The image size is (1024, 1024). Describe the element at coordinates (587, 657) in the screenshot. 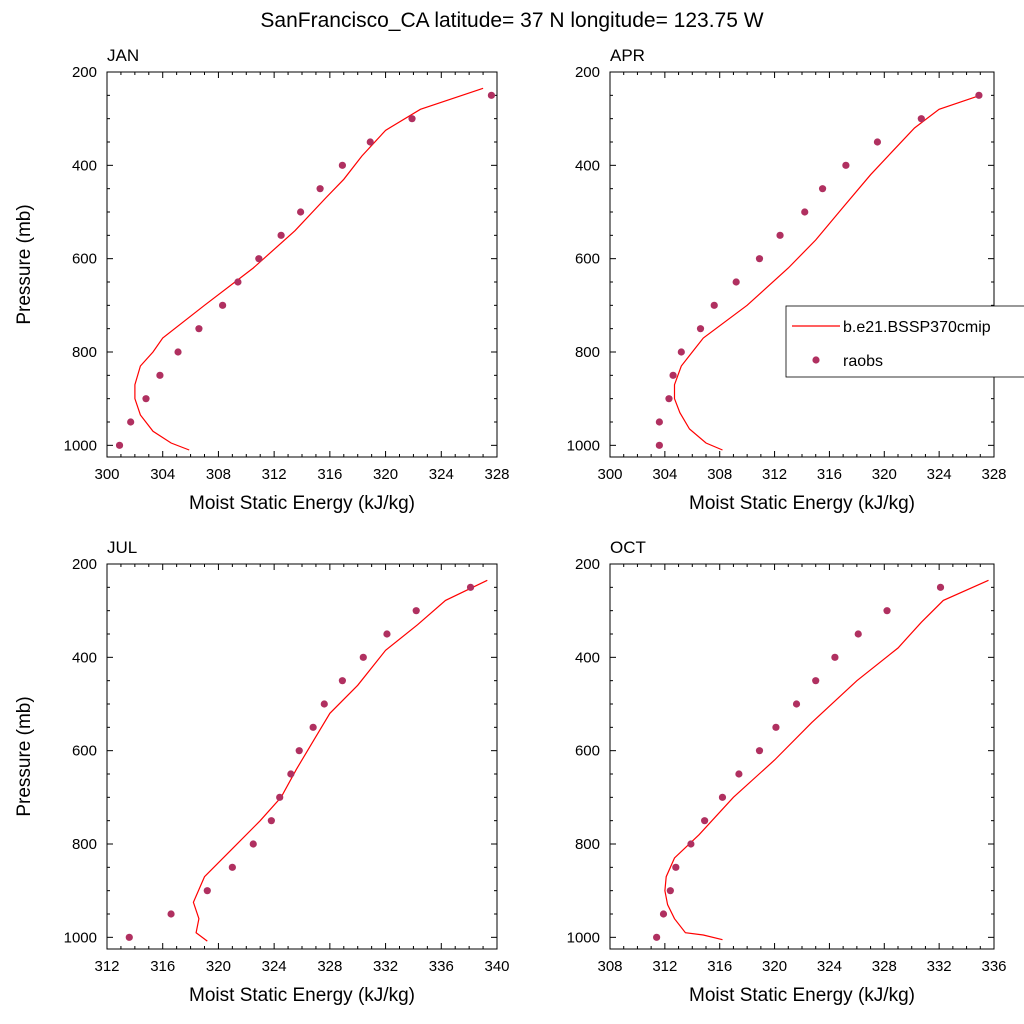

I see `y-tick-label: 400` at that location.